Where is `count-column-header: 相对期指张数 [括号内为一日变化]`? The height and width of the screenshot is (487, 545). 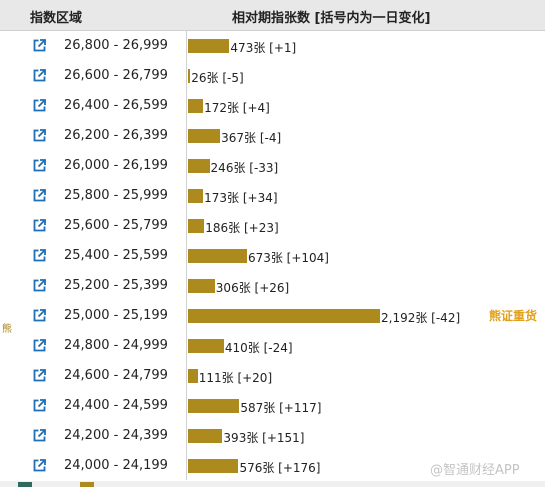
count-column-header: 相对期指张数 [括号内为一日变化] is located at coordinates (331, 18).